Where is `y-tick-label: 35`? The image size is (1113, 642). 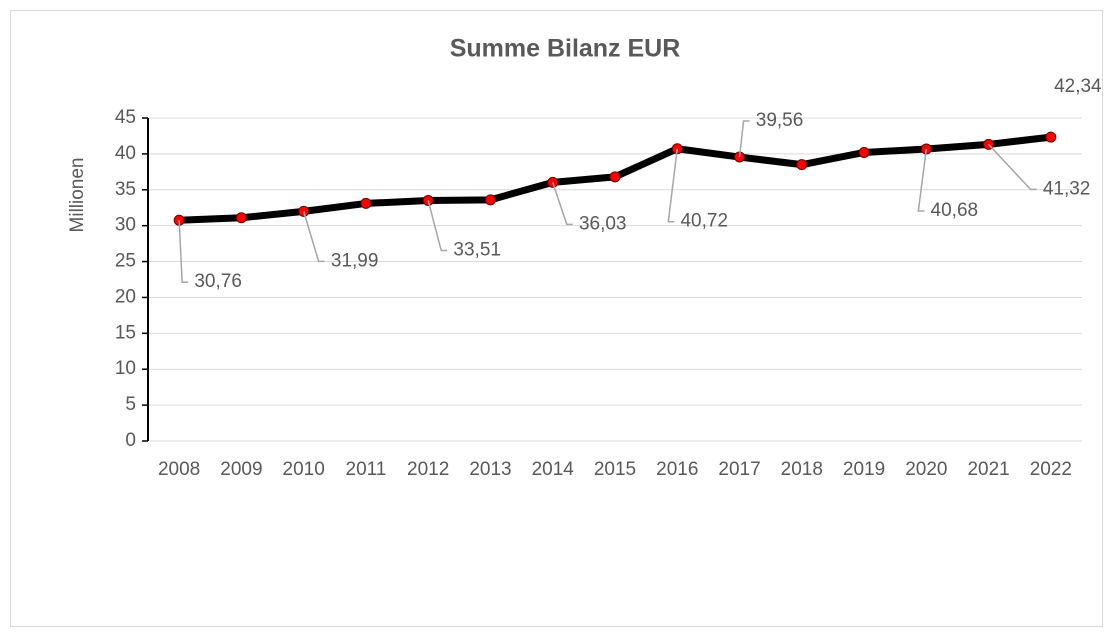
y-tick-label: 35 is located at coordinates (125, 189).